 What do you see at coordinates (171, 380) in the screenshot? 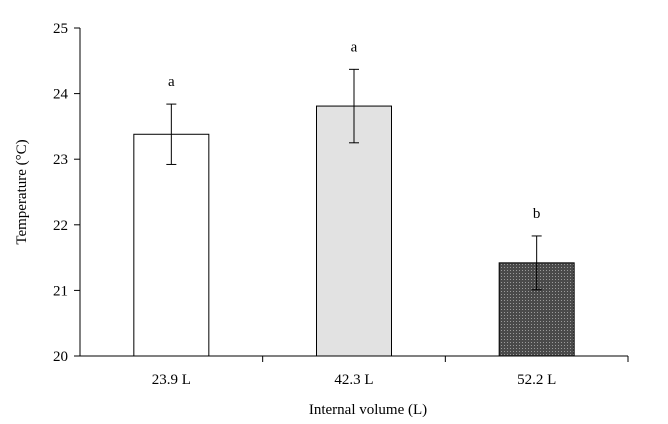
I see `x-tick-label: 23.9 L` at bounding box center [171, 380].